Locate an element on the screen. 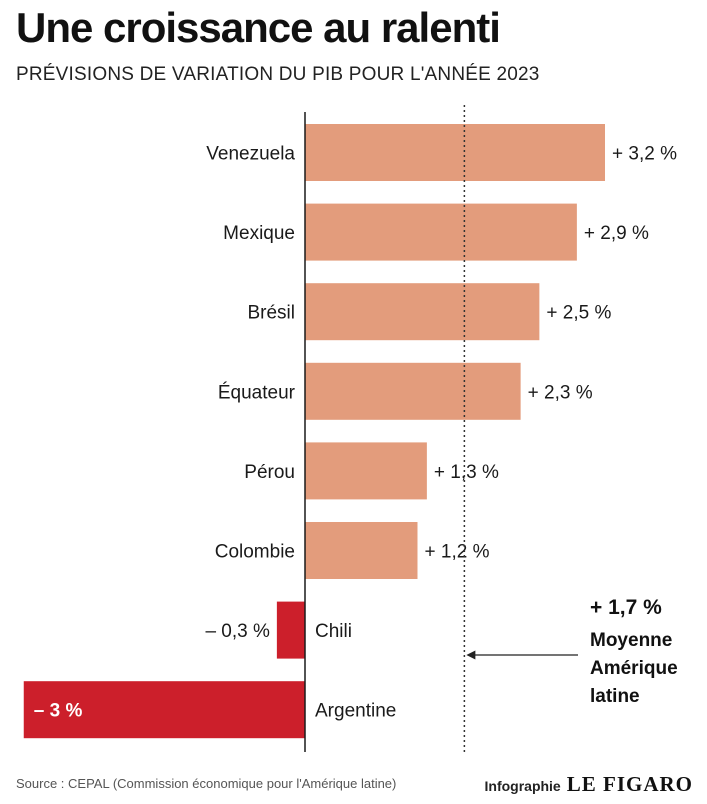 This screenshot has height=804, width=707. category-label-0: Venezuela is located at coordinates (250, 154).